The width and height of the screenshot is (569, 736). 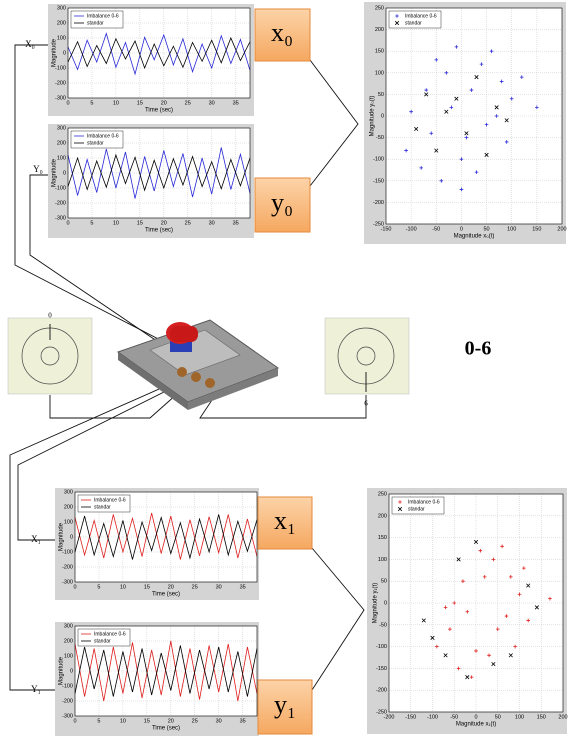 I want to click on y-axis-label: Magnitude y₁(t), so click(x=376, y=603).